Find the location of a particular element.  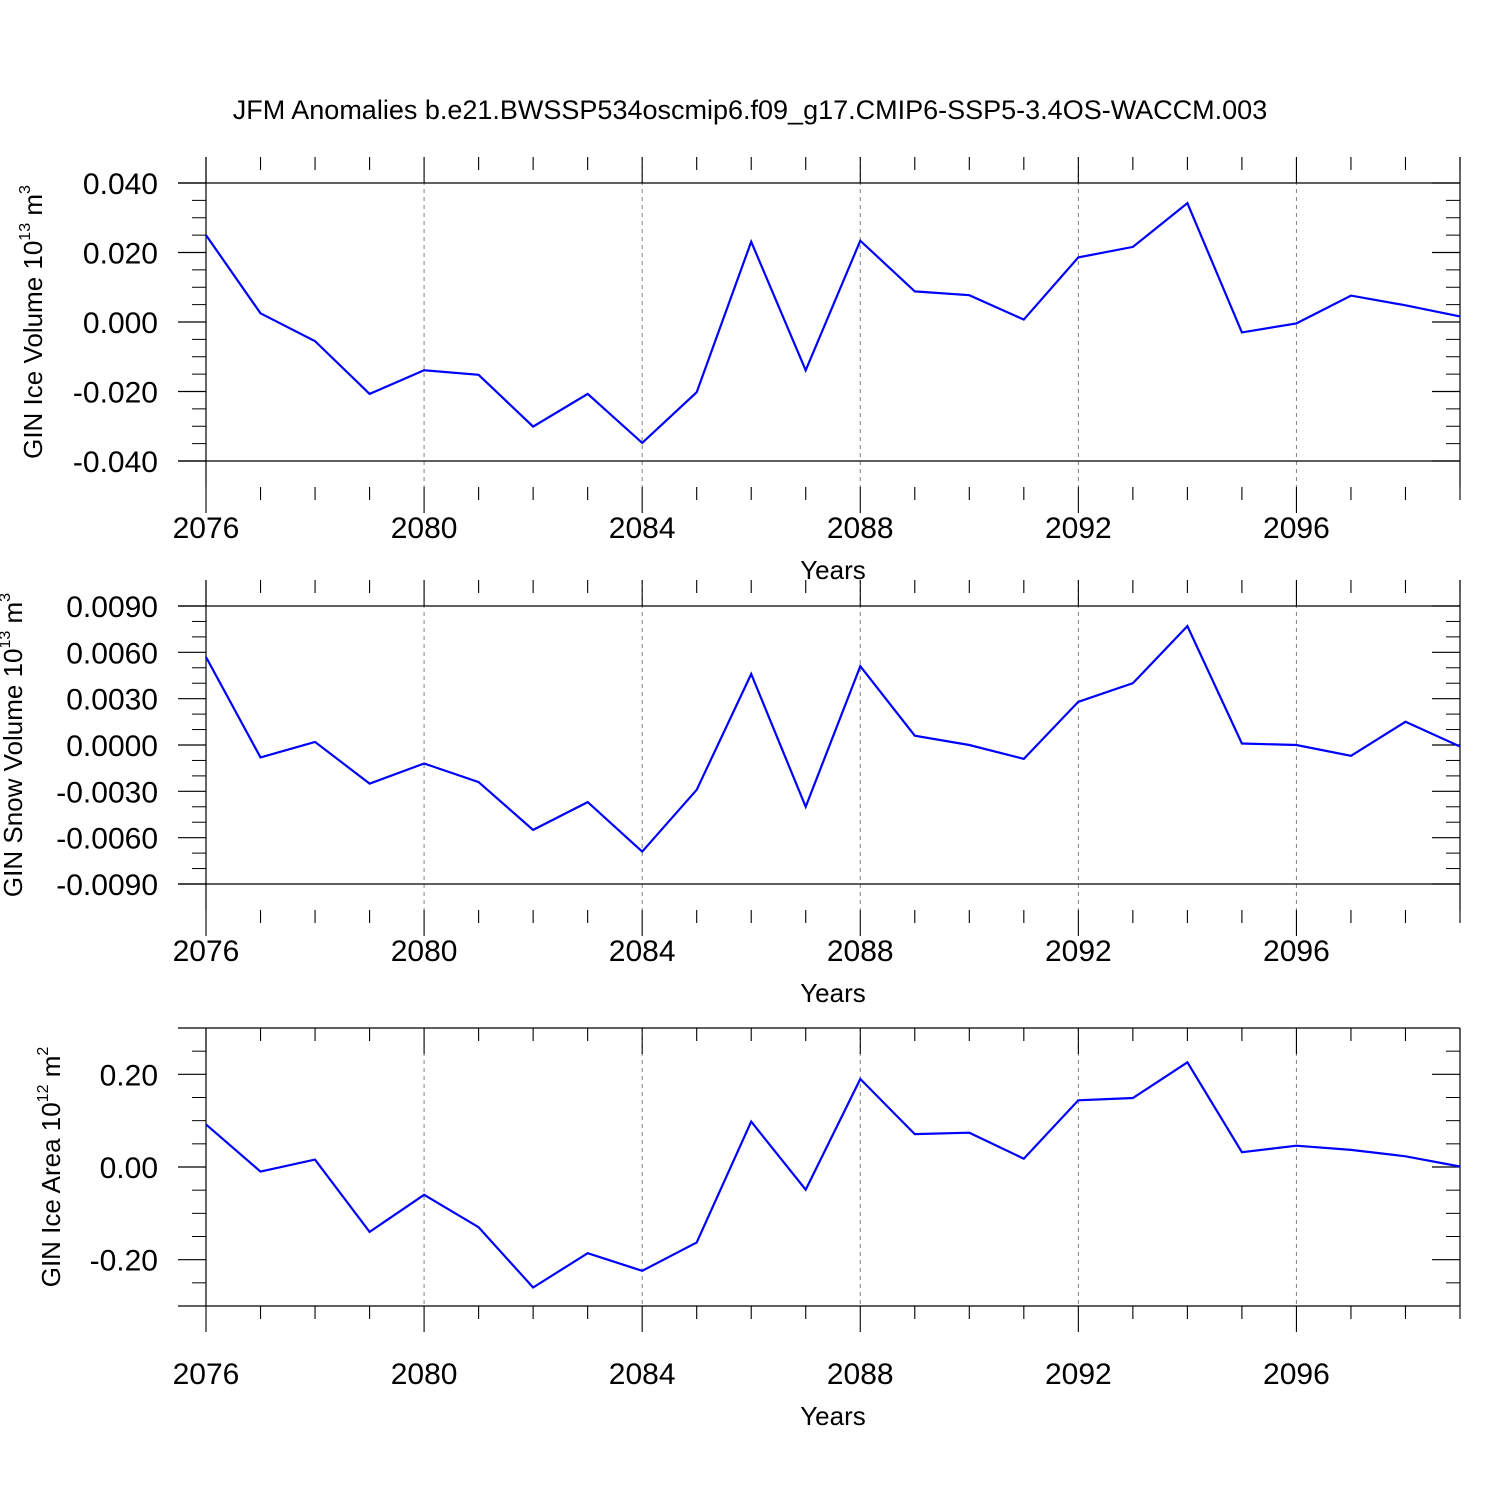

y-tick-label: 0.0090 is located at coordinates (112, 607).